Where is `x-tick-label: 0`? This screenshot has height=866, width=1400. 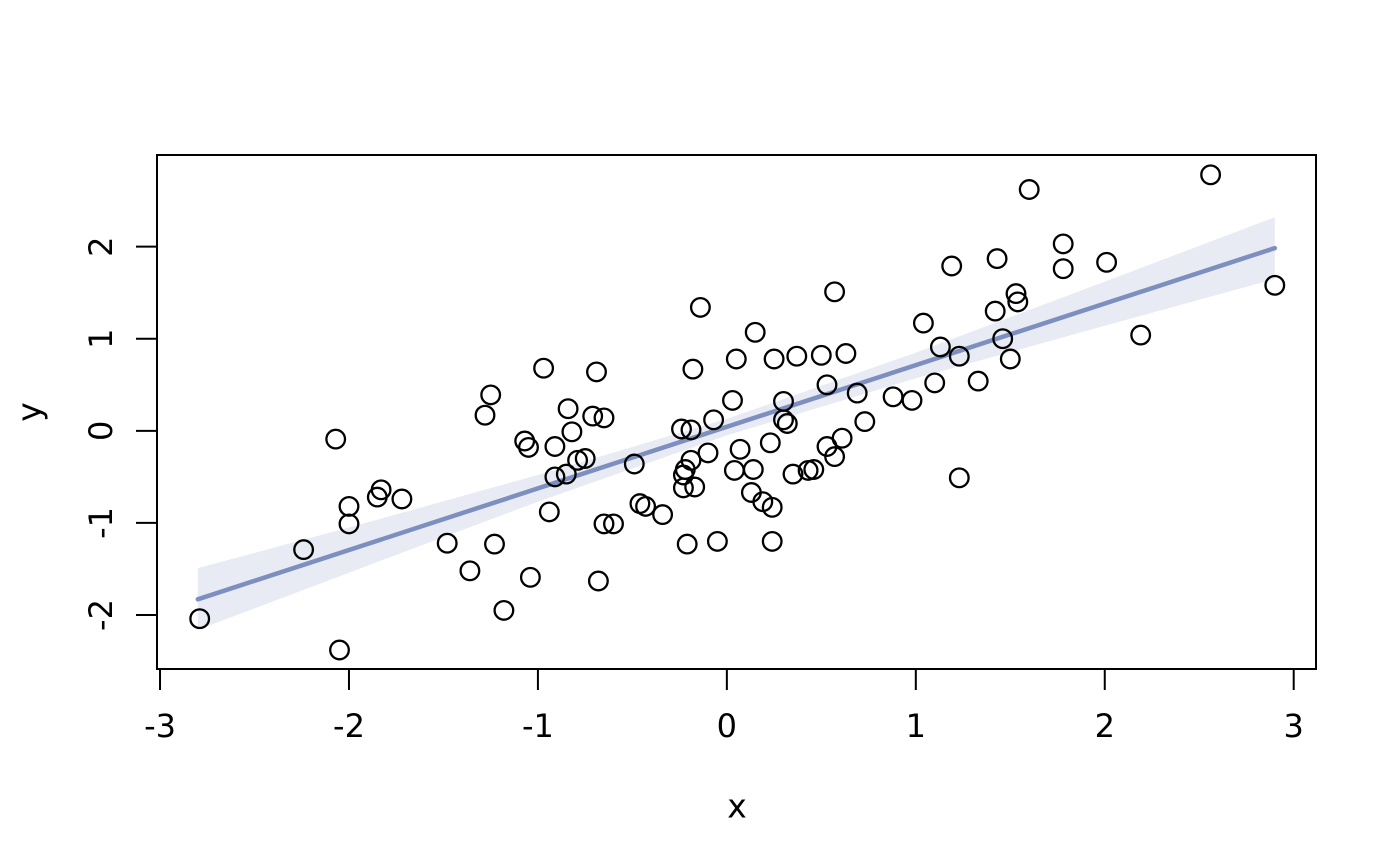 x-tick-label: 0 is located at coordinates (727, 726).